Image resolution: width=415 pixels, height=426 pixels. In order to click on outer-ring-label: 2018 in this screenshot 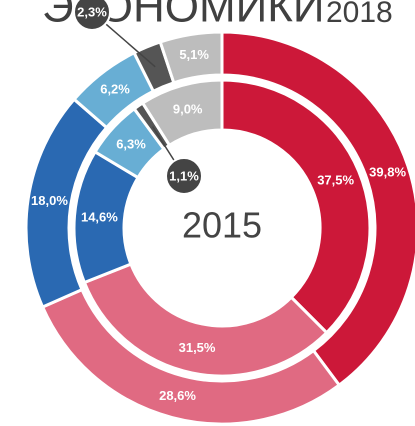, I will do `click(359, 14)`.